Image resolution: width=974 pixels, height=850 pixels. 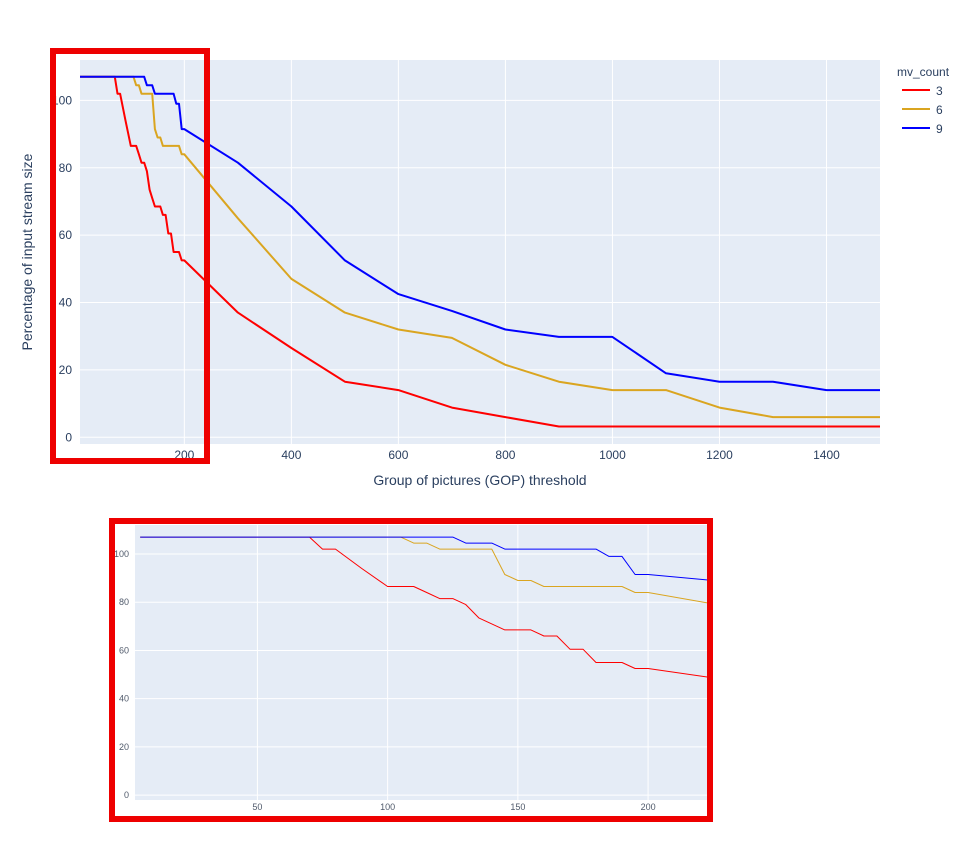 I want to click on x-axis-title: Group of pictures (GOP) threshold, so click(x=479, y=480).